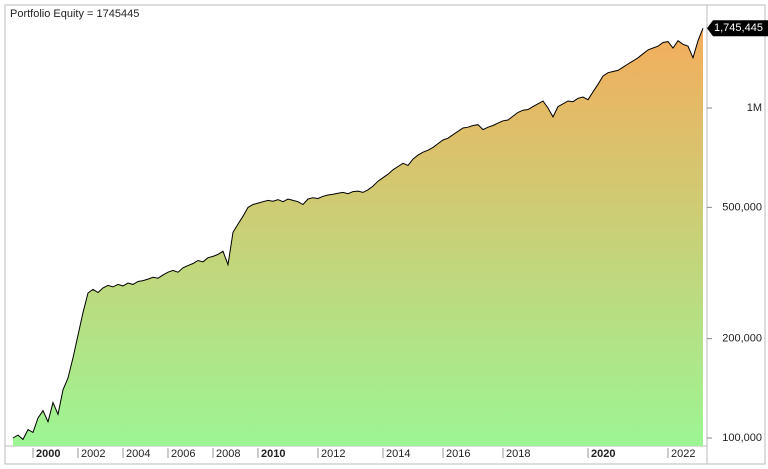 This screenshot has height=469, width=768. I want to click on y-tick-label: 1M, so click(754, 108).